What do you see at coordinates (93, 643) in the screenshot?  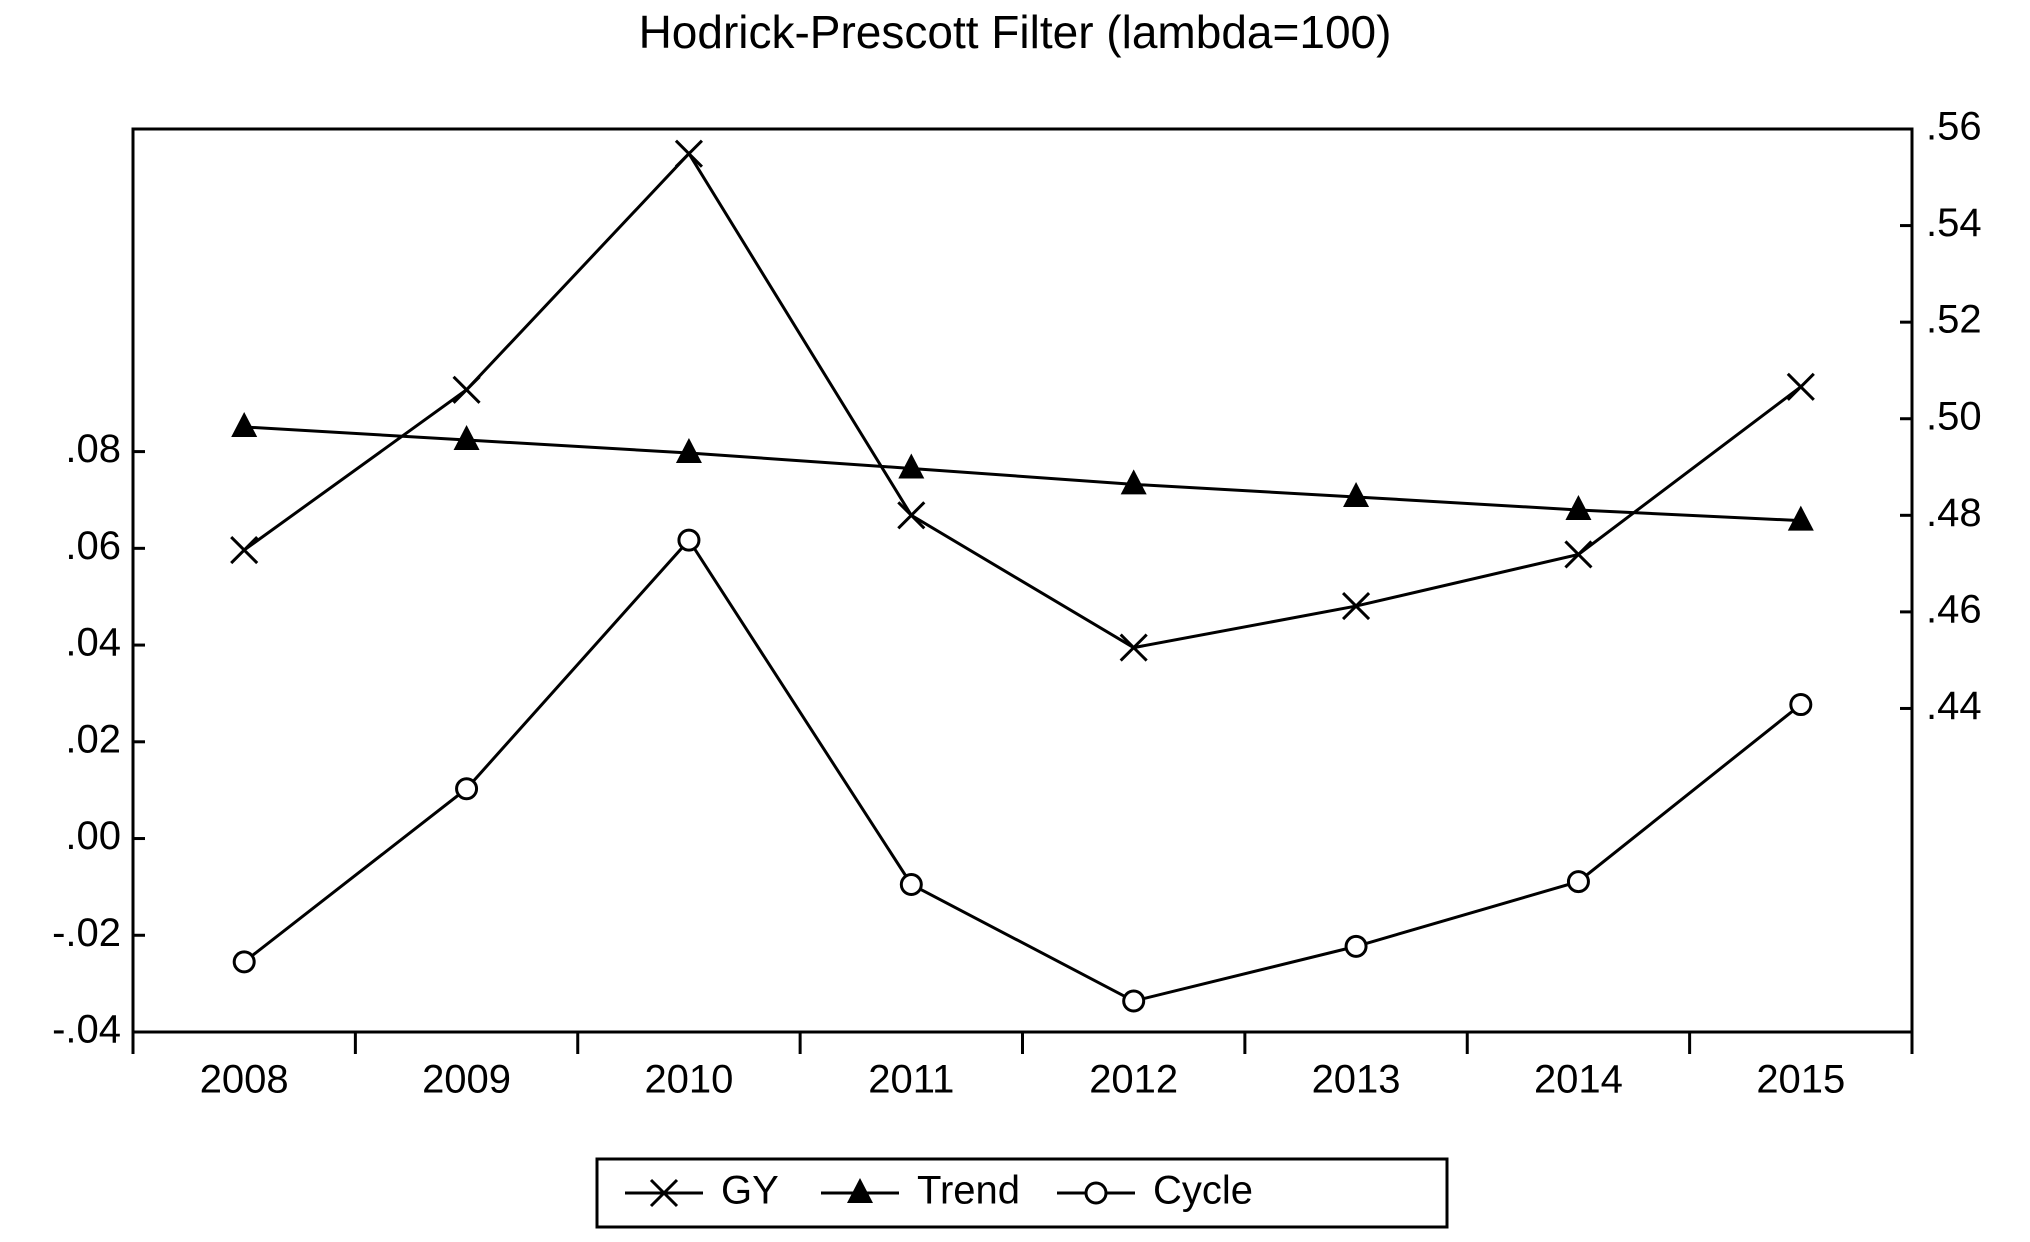 I see `y-tick-label: .04` at bounding box center [93, 643].